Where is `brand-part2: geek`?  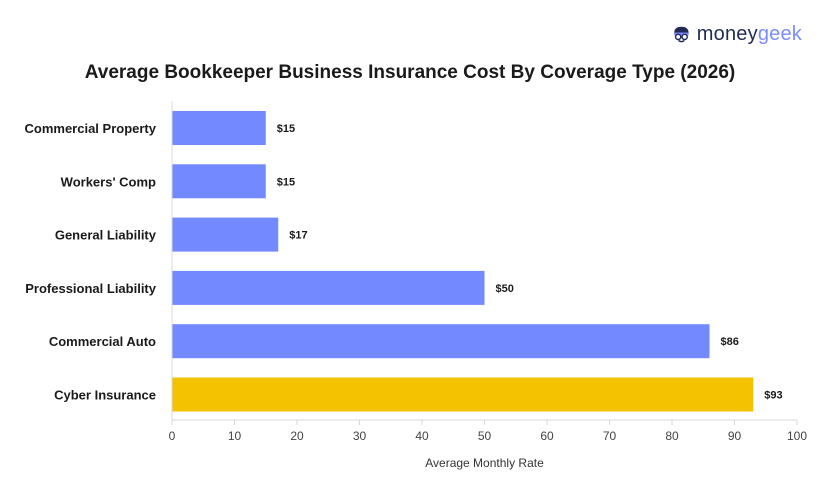
brand-part2: geek is located at coordinates (779, 33).